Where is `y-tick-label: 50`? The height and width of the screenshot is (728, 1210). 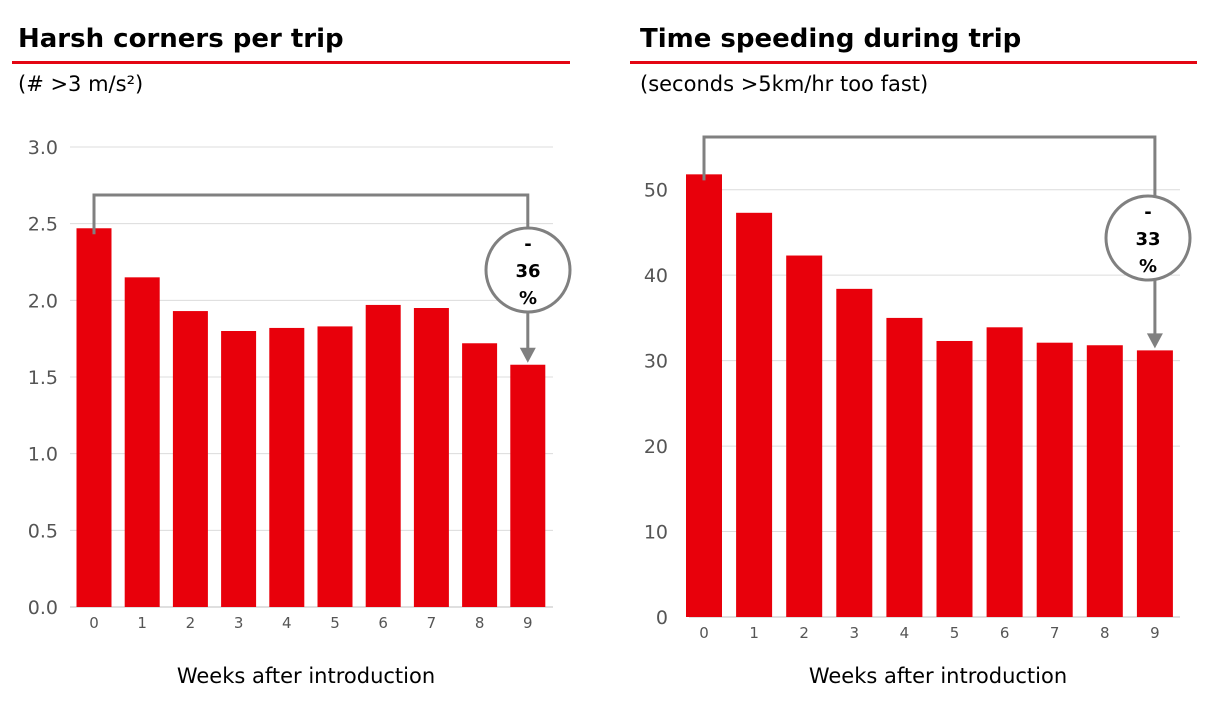
y-tick-label: 50 is located at coordinates (656, 191).